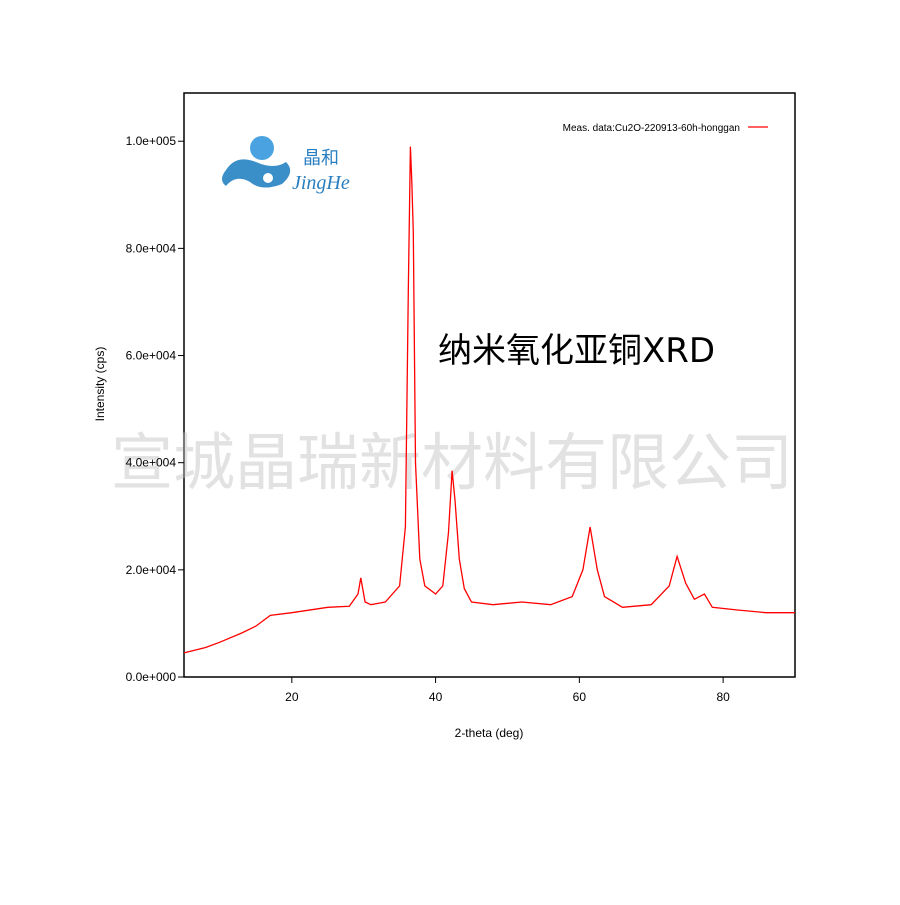 The image size is (900, 905). I want to click on logo-dot, so click(262, 148).